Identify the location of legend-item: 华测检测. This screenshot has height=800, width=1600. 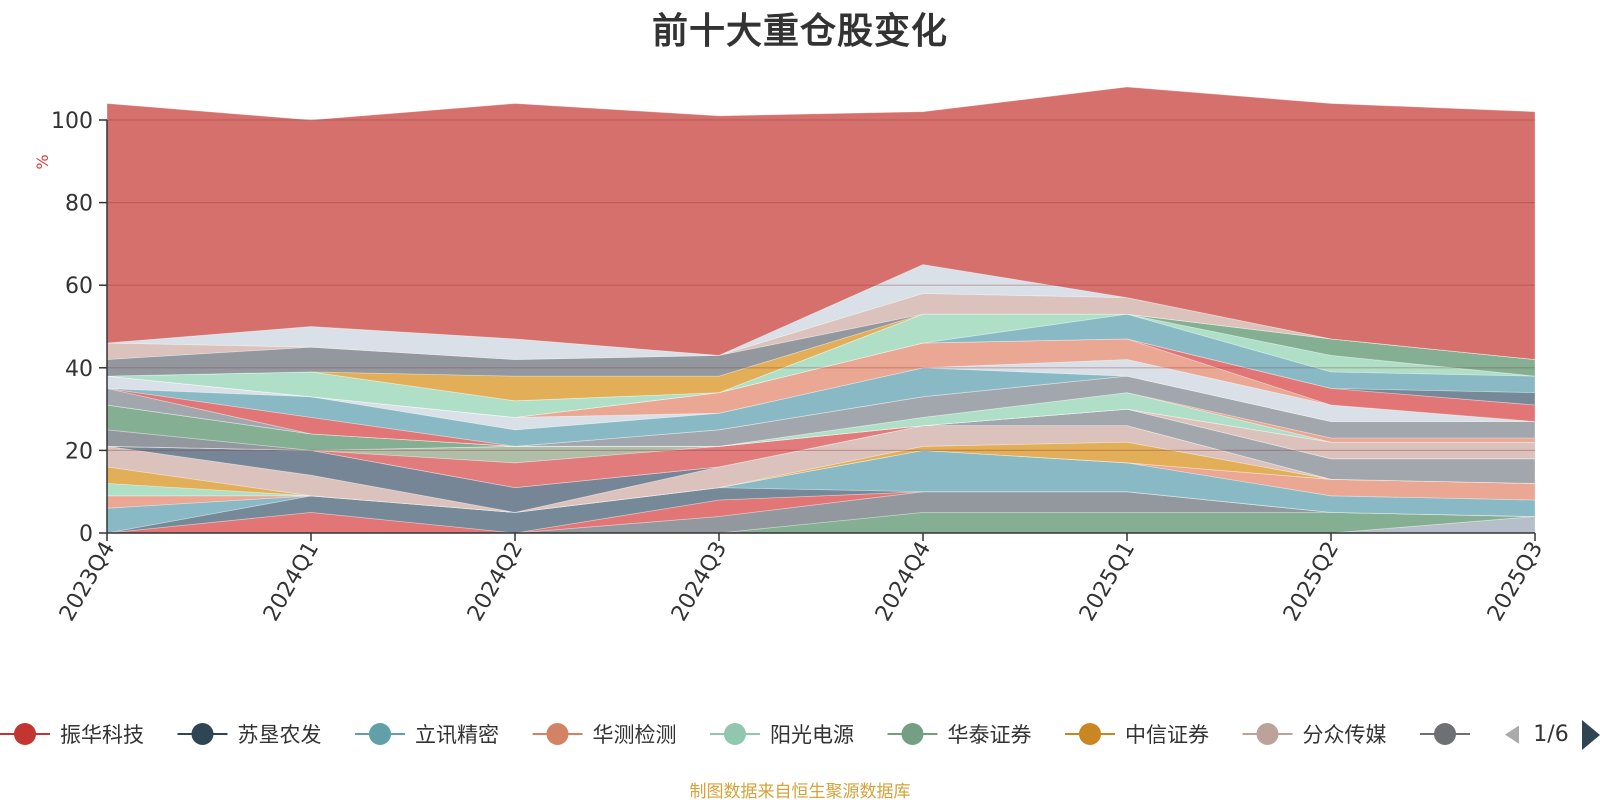
(604, 735).